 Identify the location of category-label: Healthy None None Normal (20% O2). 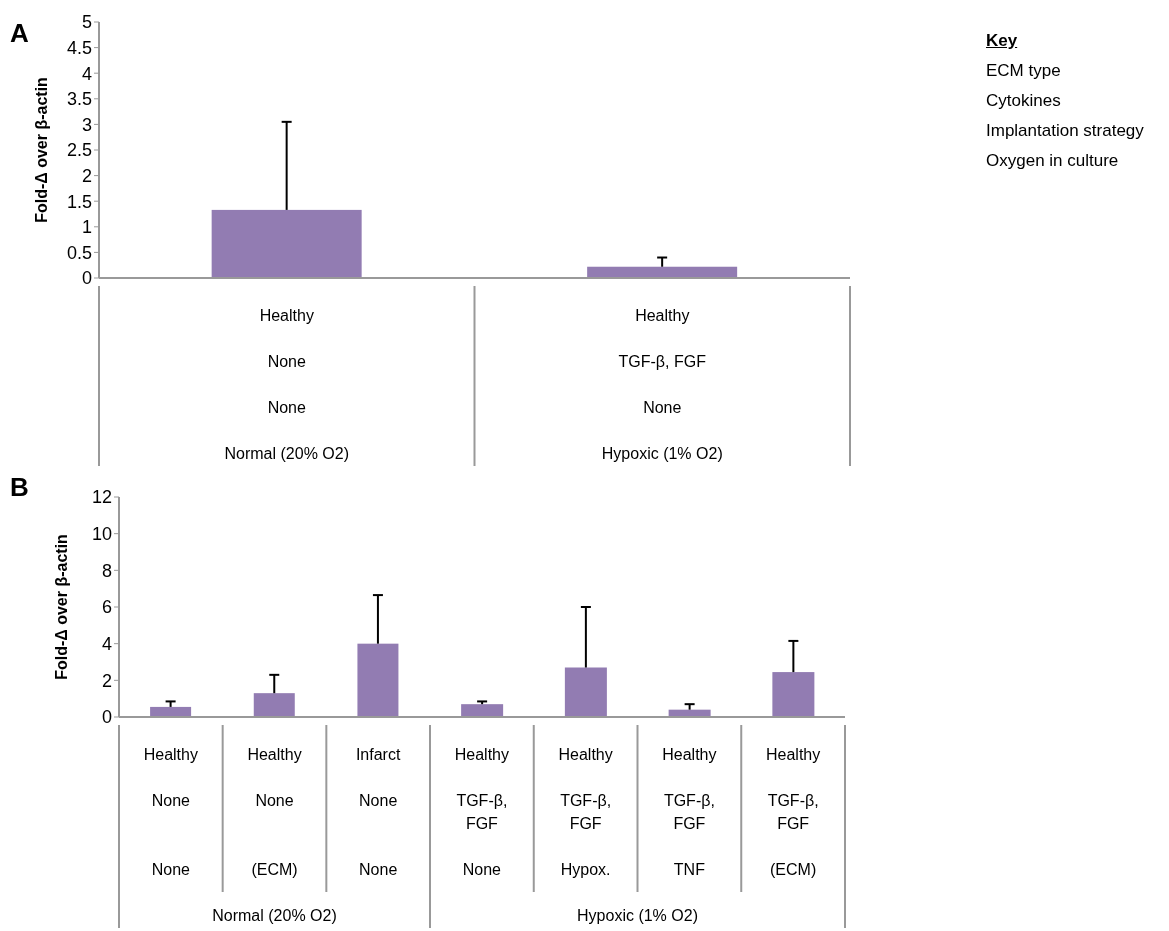
(286, 385).